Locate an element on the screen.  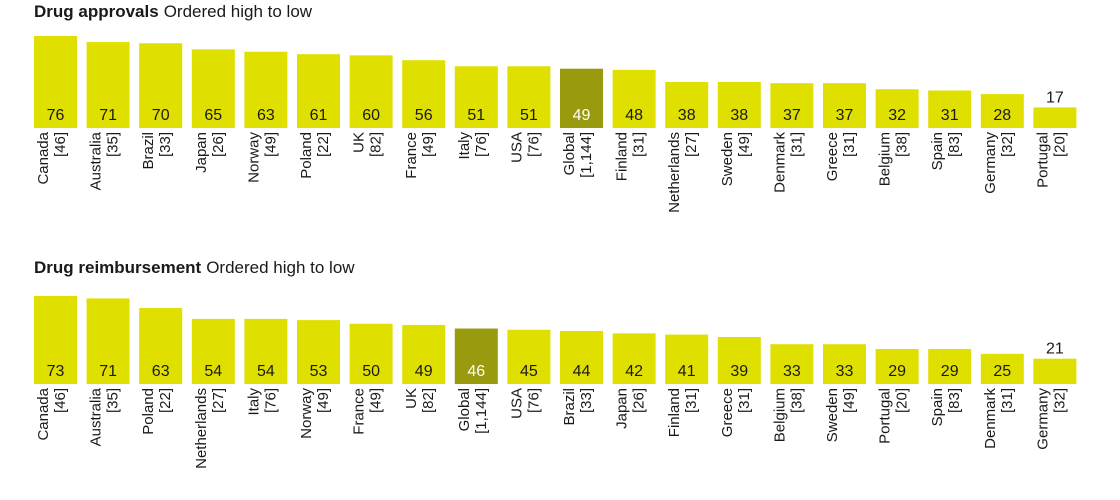
bar-value-label: 73 is located at coordinates (56, 371).